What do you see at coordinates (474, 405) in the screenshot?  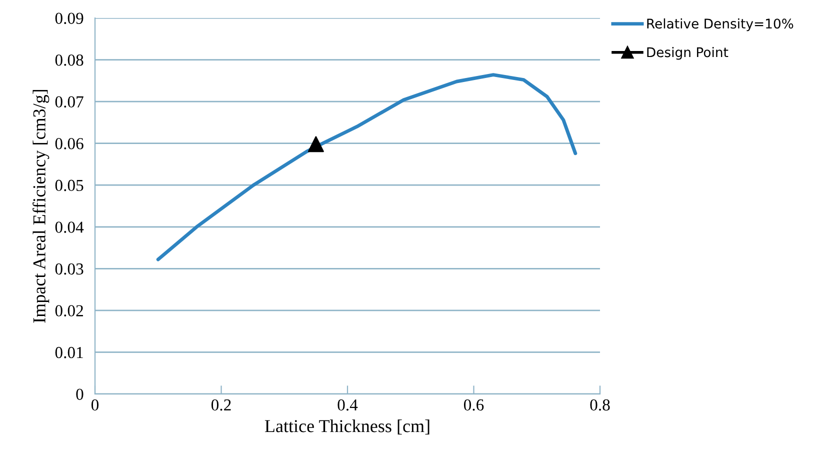 I see `x-tick-label: 0.6` at bounding box center [474, 405].